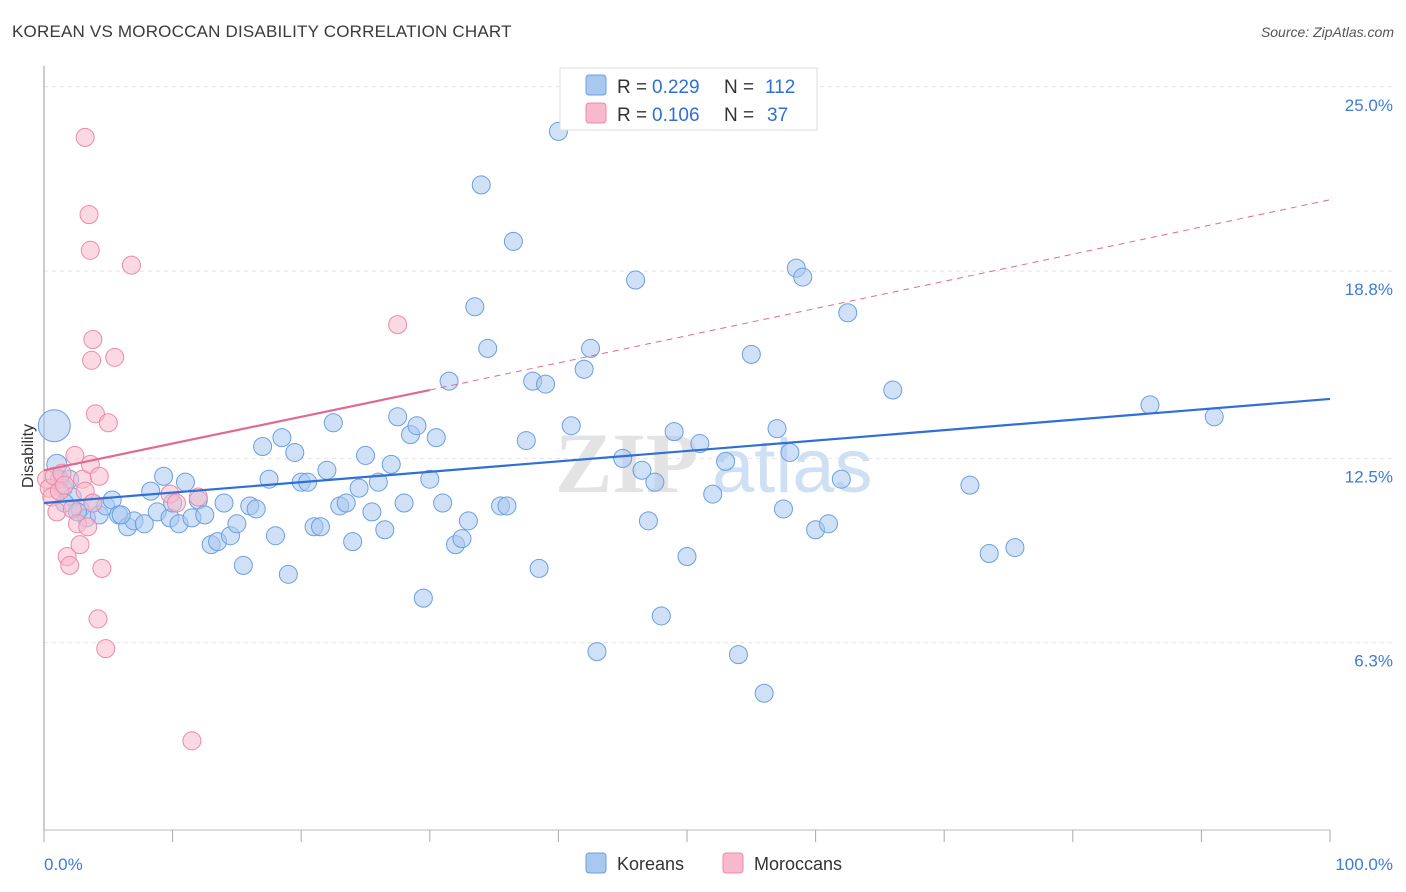  Describe the element at coordinates (1369, 383) in the screenshot. I see `y-tick-labels: 25.0% 18.8% 12.5% 6.3%` at that location.